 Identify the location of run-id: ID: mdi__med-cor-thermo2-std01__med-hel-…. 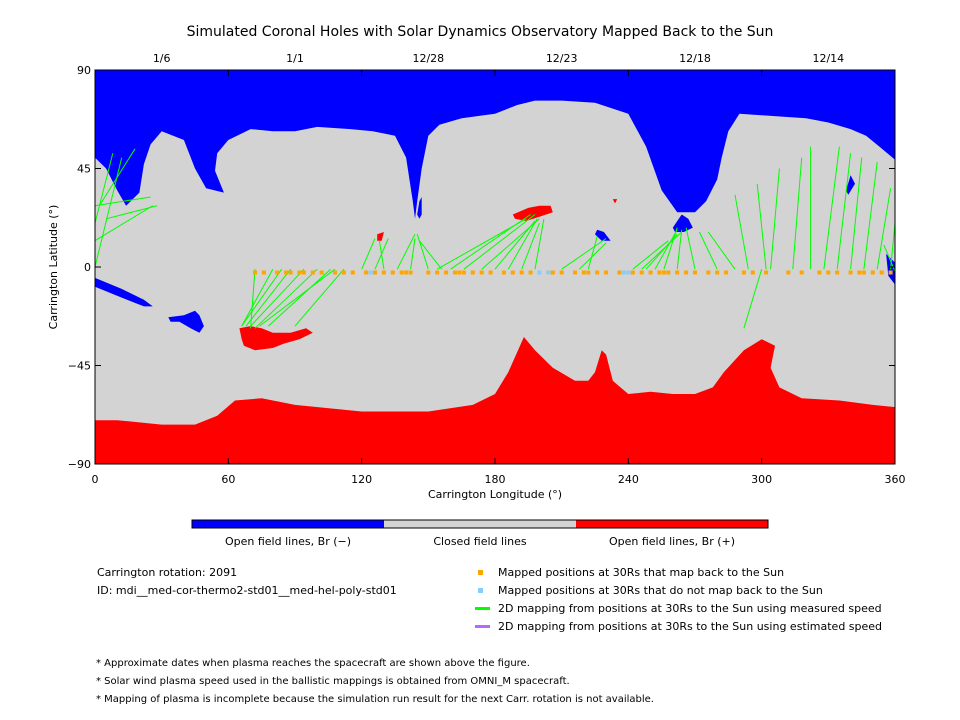
(247, 590).